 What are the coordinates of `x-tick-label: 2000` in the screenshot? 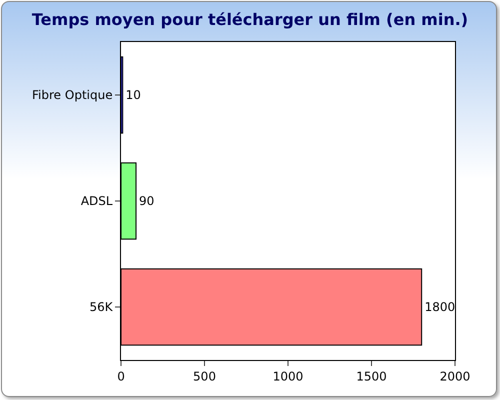 It's located at (455, 376).